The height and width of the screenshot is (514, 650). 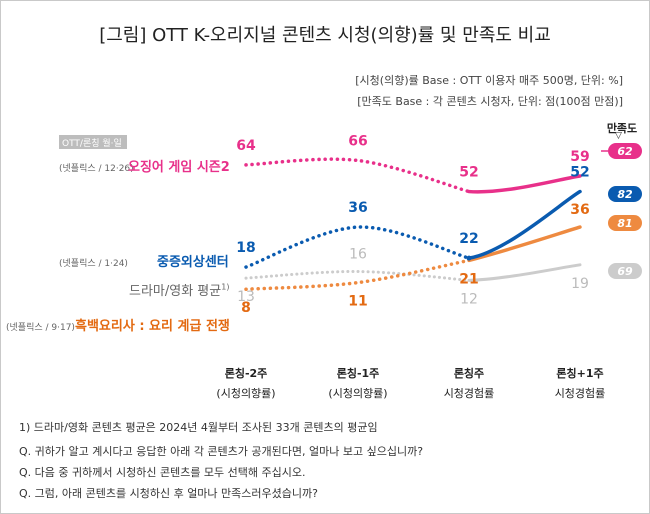 What do you see at coordinates (468, 239) in the screenshot?
I see `series-1-value-label-2: 22` at bounding box center [468, 239].